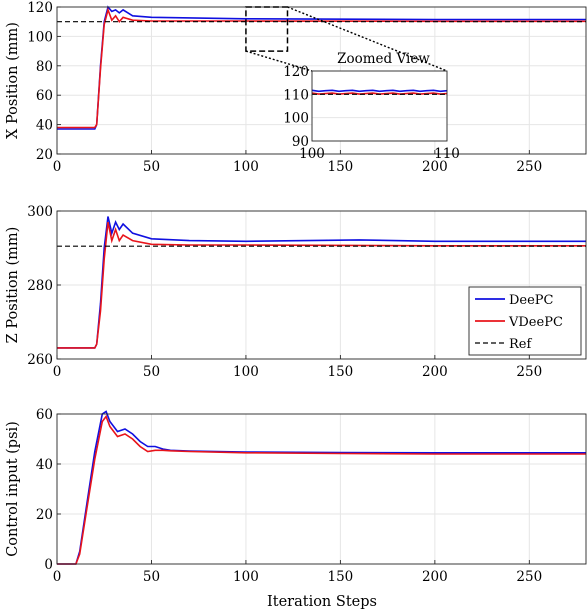 The height and width of the screenshot is (610, 588). Describe the element at coordinates (40, 286) in the screenshot. I see `y-tick-label: 280` at that location.